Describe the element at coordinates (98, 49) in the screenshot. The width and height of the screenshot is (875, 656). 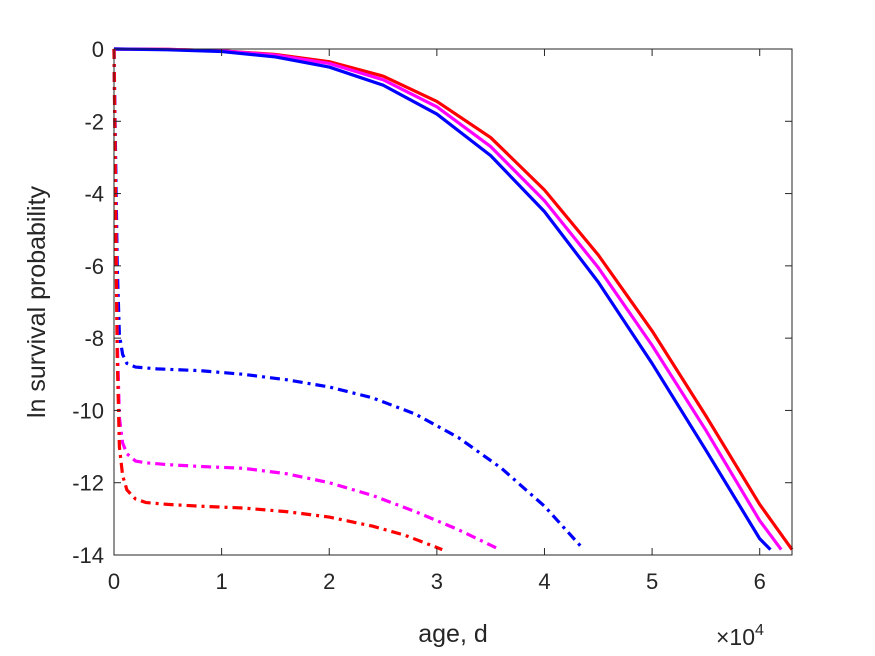
I see `y-tick-label: 0` at that location.